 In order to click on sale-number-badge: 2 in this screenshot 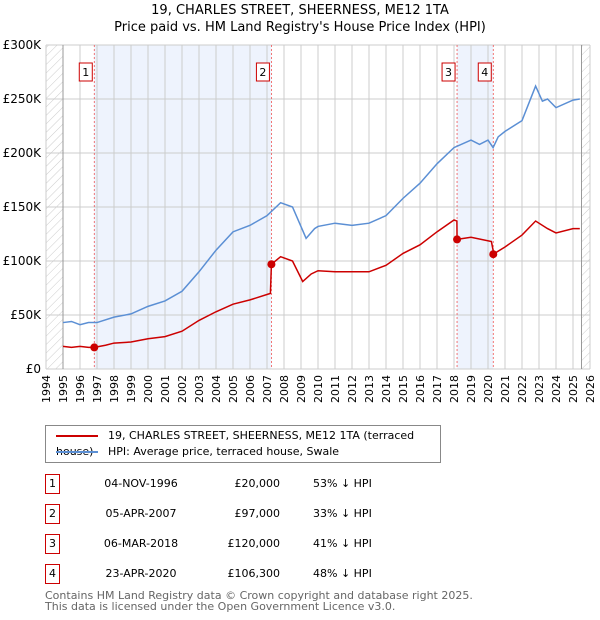, I will do `click(52, 514)`.